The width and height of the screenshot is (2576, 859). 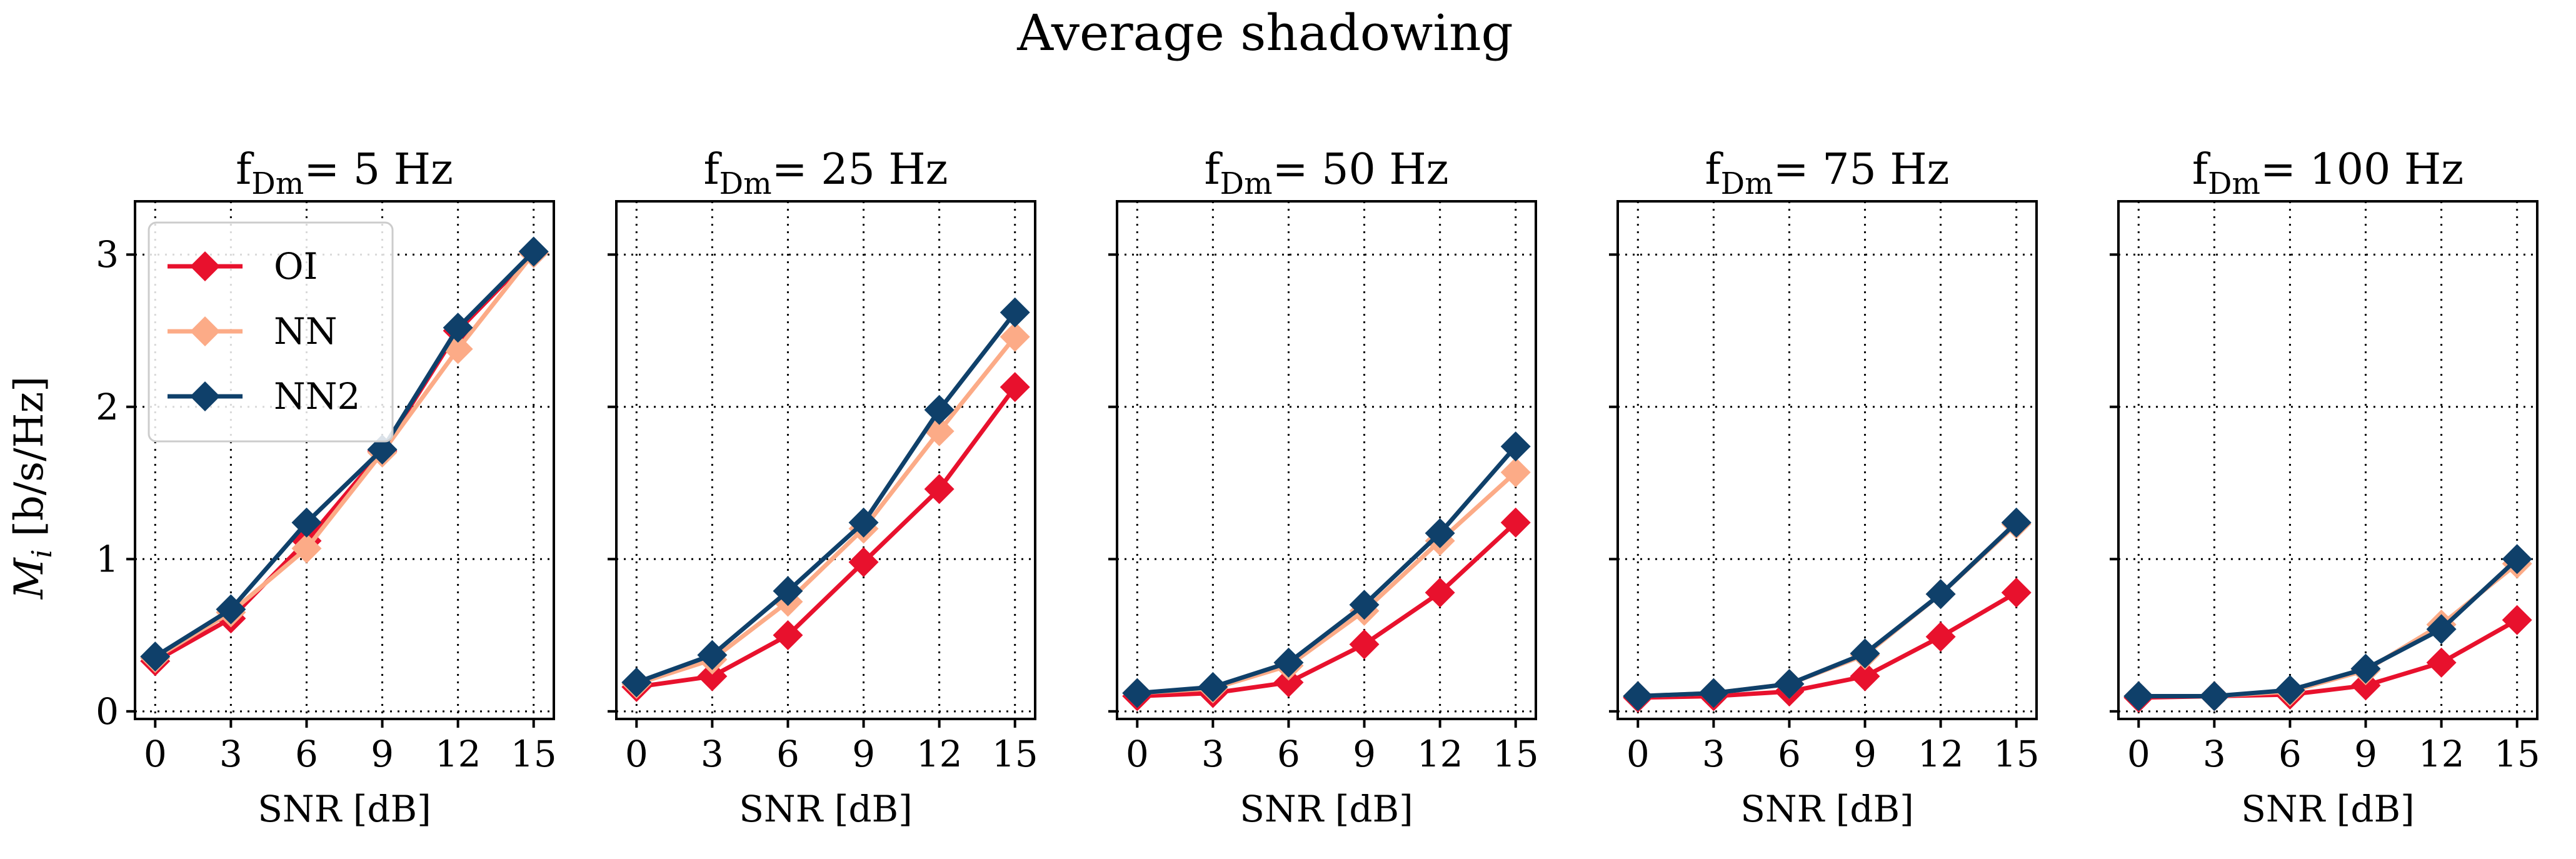 I want to click on legend: OI NN NN2, so click(x=271, y=332).